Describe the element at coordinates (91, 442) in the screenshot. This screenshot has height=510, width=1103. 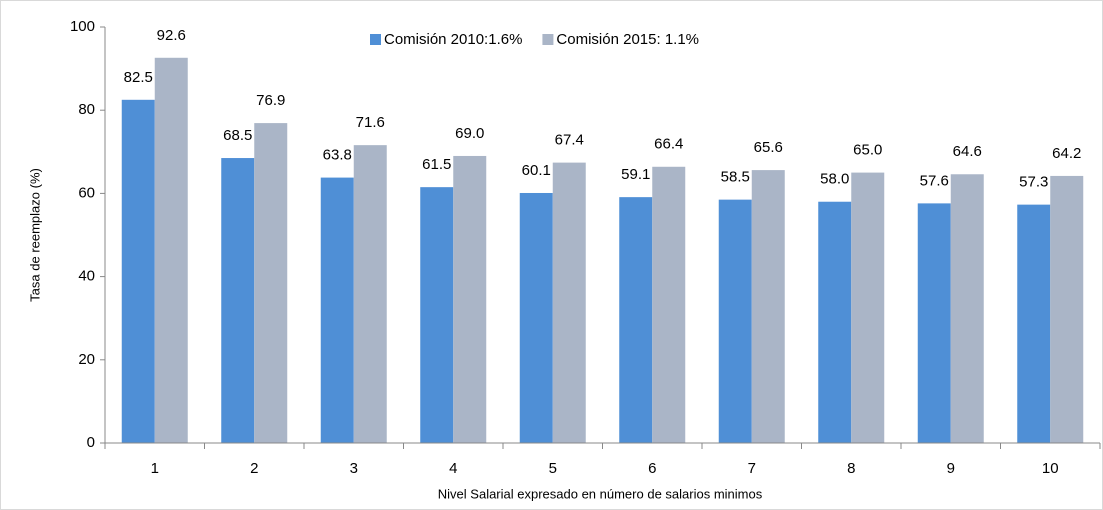
I see `y-tick-label: 0` at that location.